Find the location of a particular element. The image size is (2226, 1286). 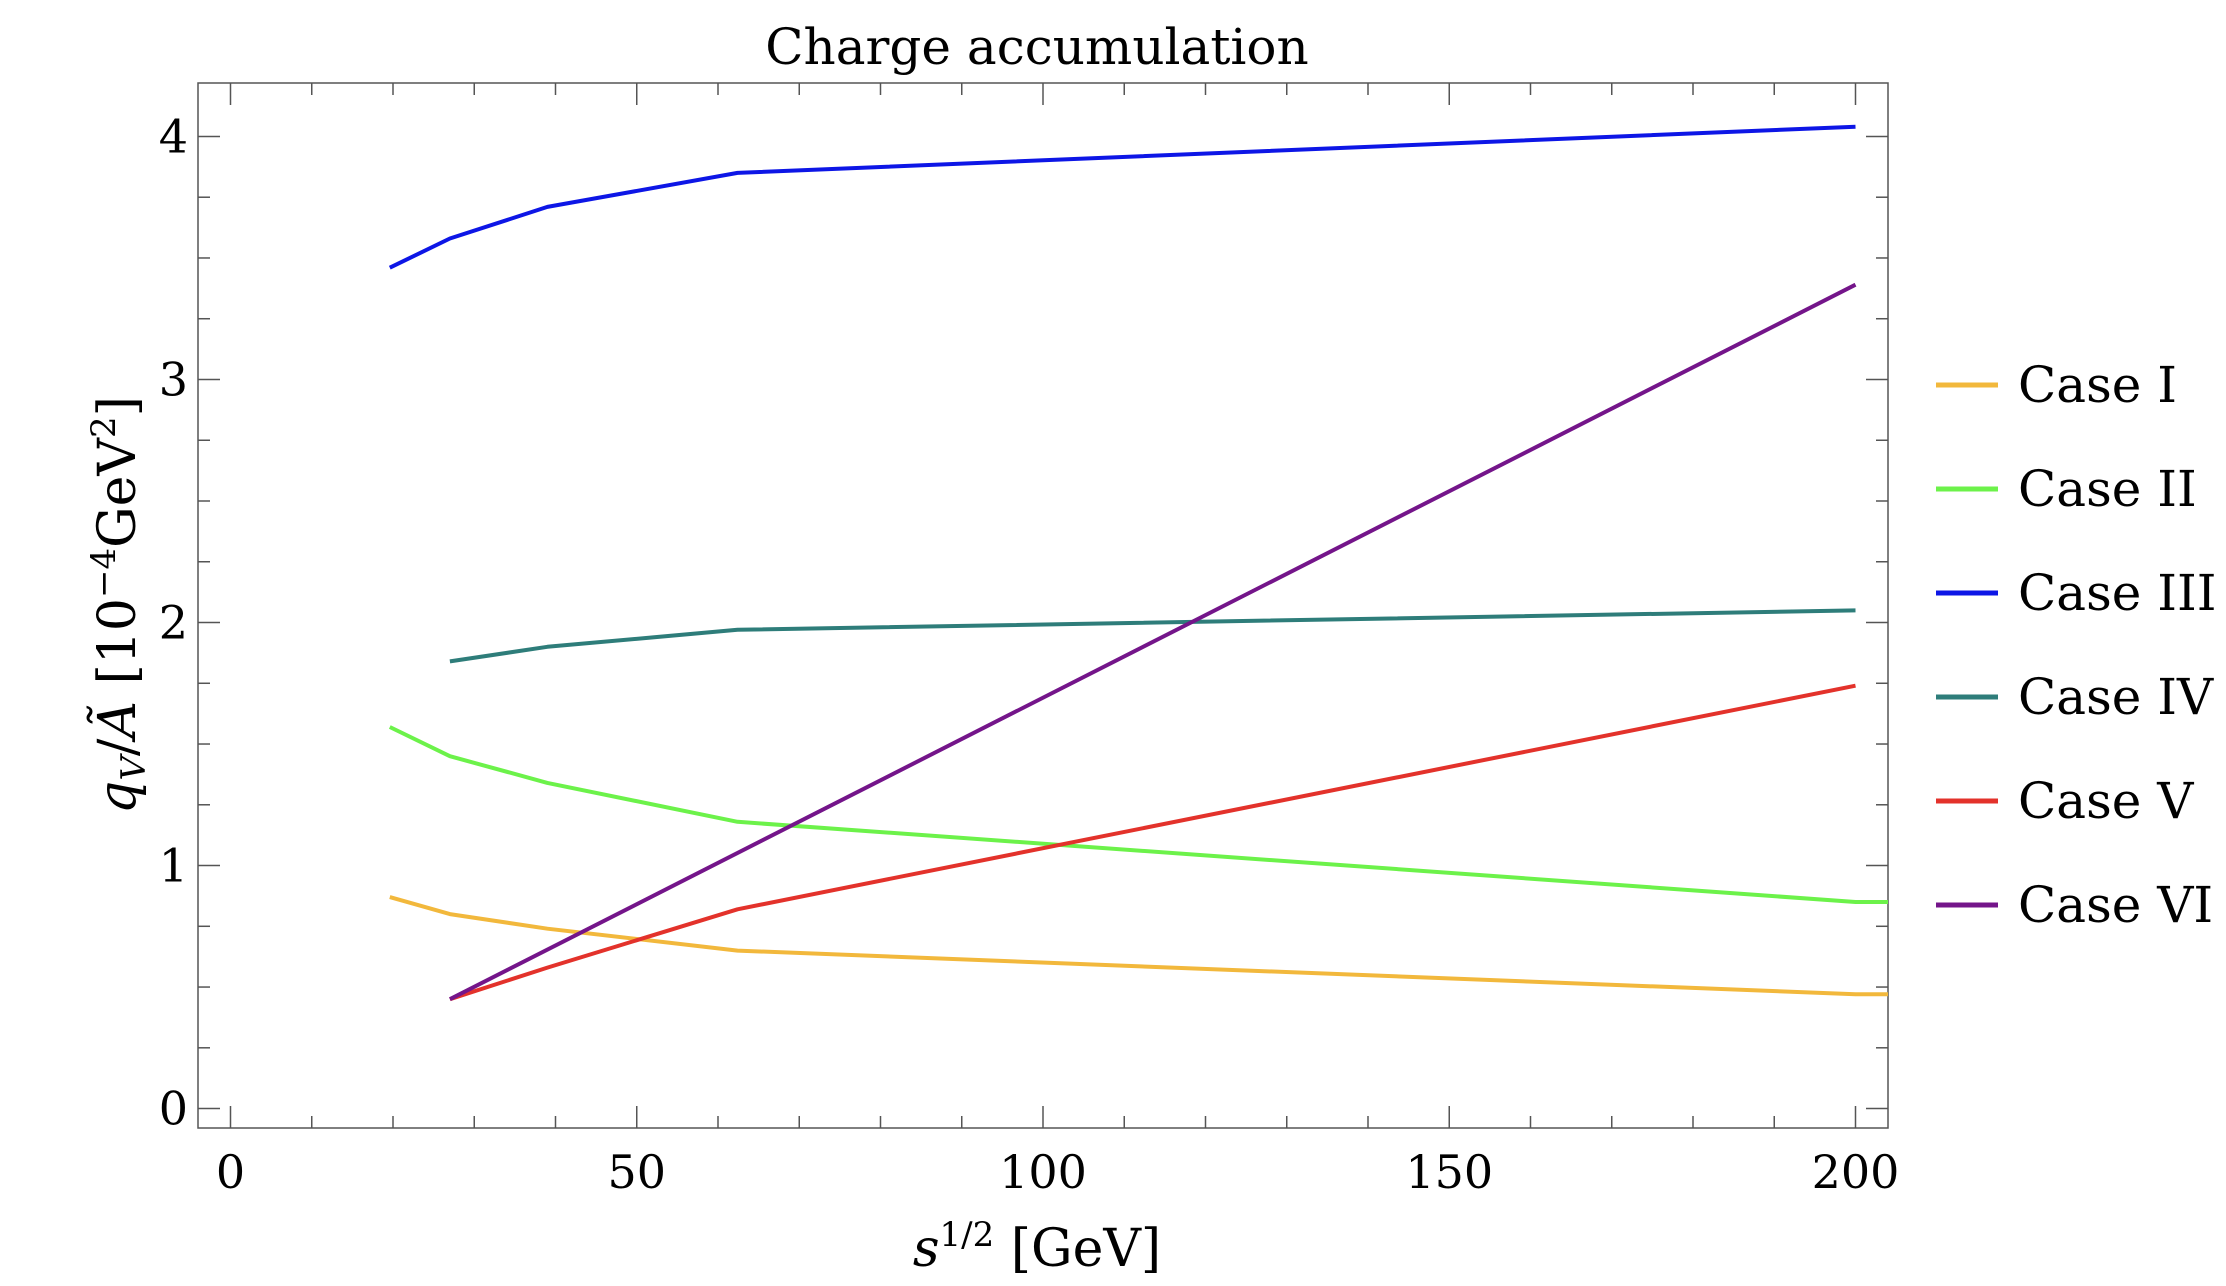

y-tick-label: 2 is located at coordinates (173, 623).